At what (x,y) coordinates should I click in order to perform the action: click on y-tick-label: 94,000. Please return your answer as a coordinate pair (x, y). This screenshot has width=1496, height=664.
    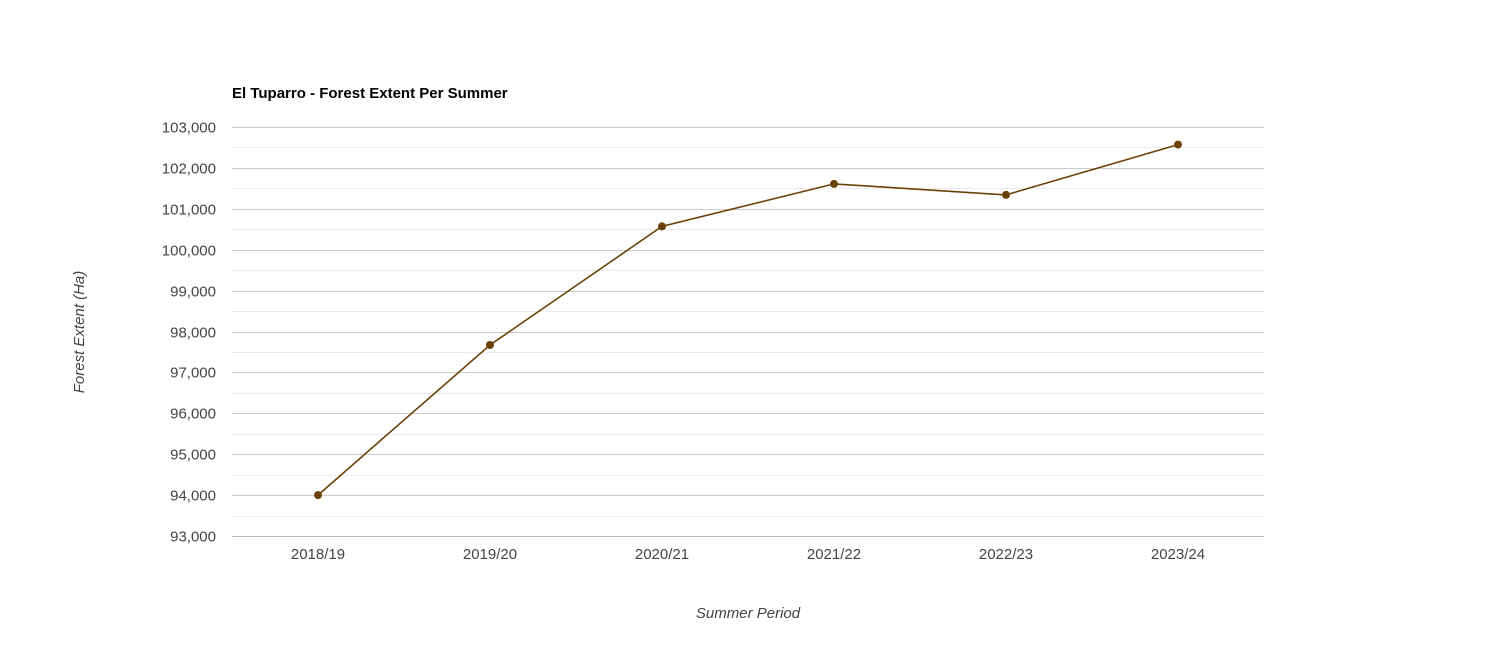
    Looking at the image, I should click on (193, 496).